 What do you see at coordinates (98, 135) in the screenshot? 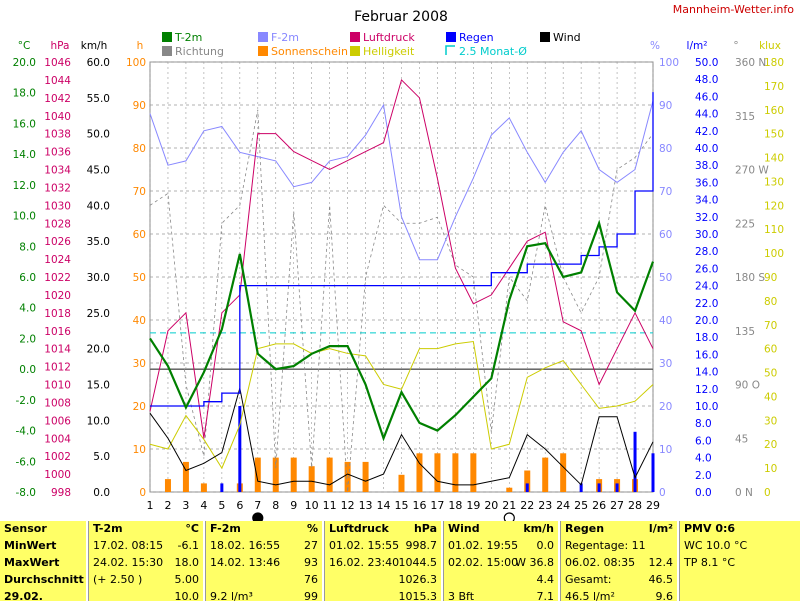
I see `wind-tick-label: 50.0` at bounding box center [98, 135].